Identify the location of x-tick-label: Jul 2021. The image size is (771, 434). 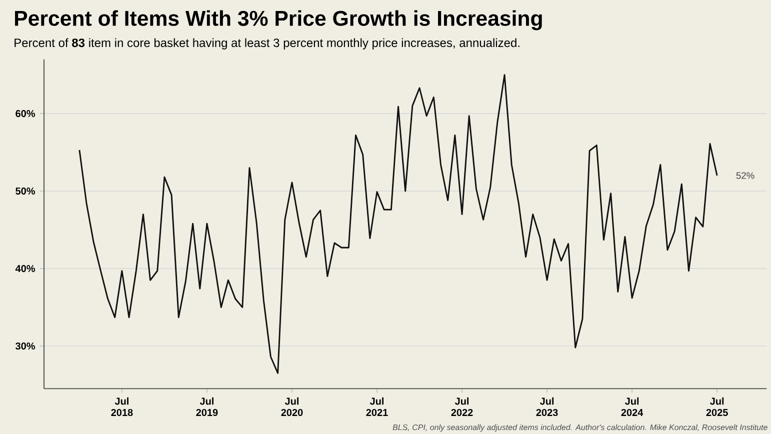
(377, 406).